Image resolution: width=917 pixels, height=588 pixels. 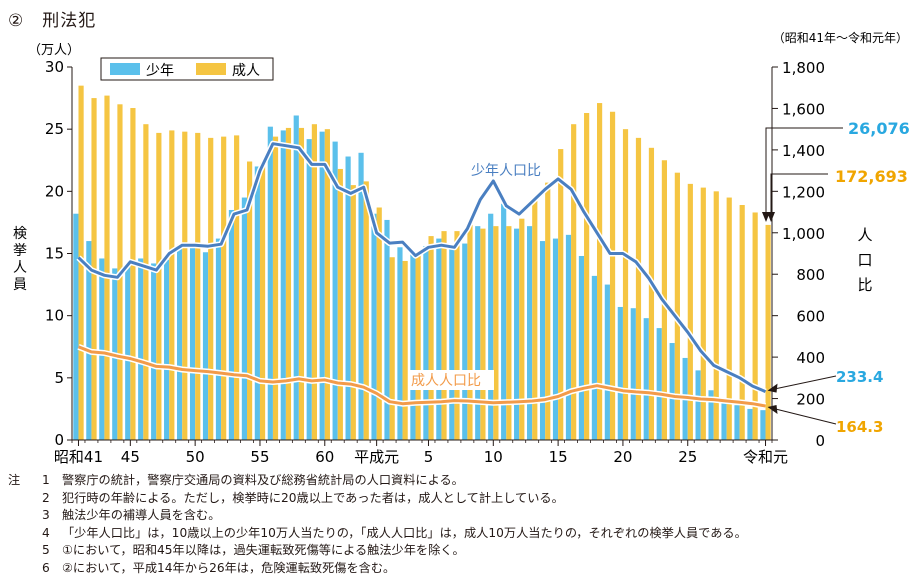 What do you see at coordinates (772, 388) in the screenshot?
I see `shonen-ratio-arrowhead` at bounding box center [772, 388].